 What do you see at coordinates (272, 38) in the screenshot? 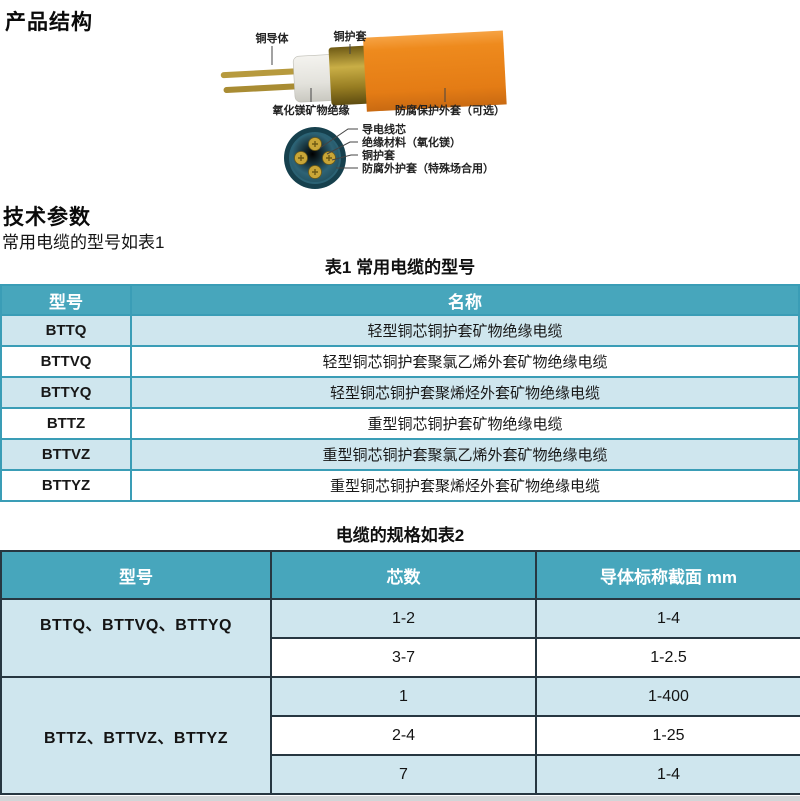
I see `label-copper-conductor: 铜导体` at bounding box center [272, 38].